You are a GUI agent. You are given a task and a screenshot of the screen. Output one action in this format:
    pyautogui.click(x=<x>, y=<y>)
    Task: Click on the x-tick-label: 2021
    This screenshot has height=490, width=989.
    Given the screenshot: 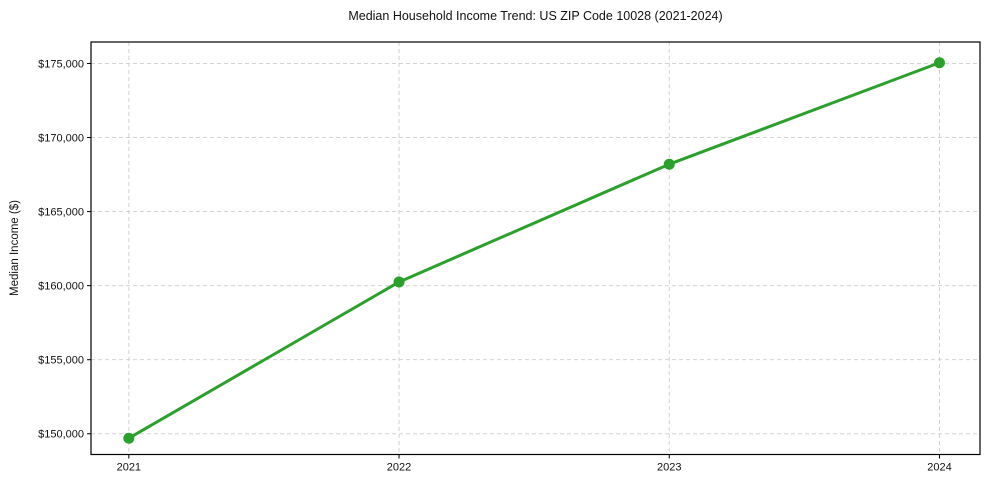 What is the action you would take?
    pyautogui.click(x=129, y=468)
    